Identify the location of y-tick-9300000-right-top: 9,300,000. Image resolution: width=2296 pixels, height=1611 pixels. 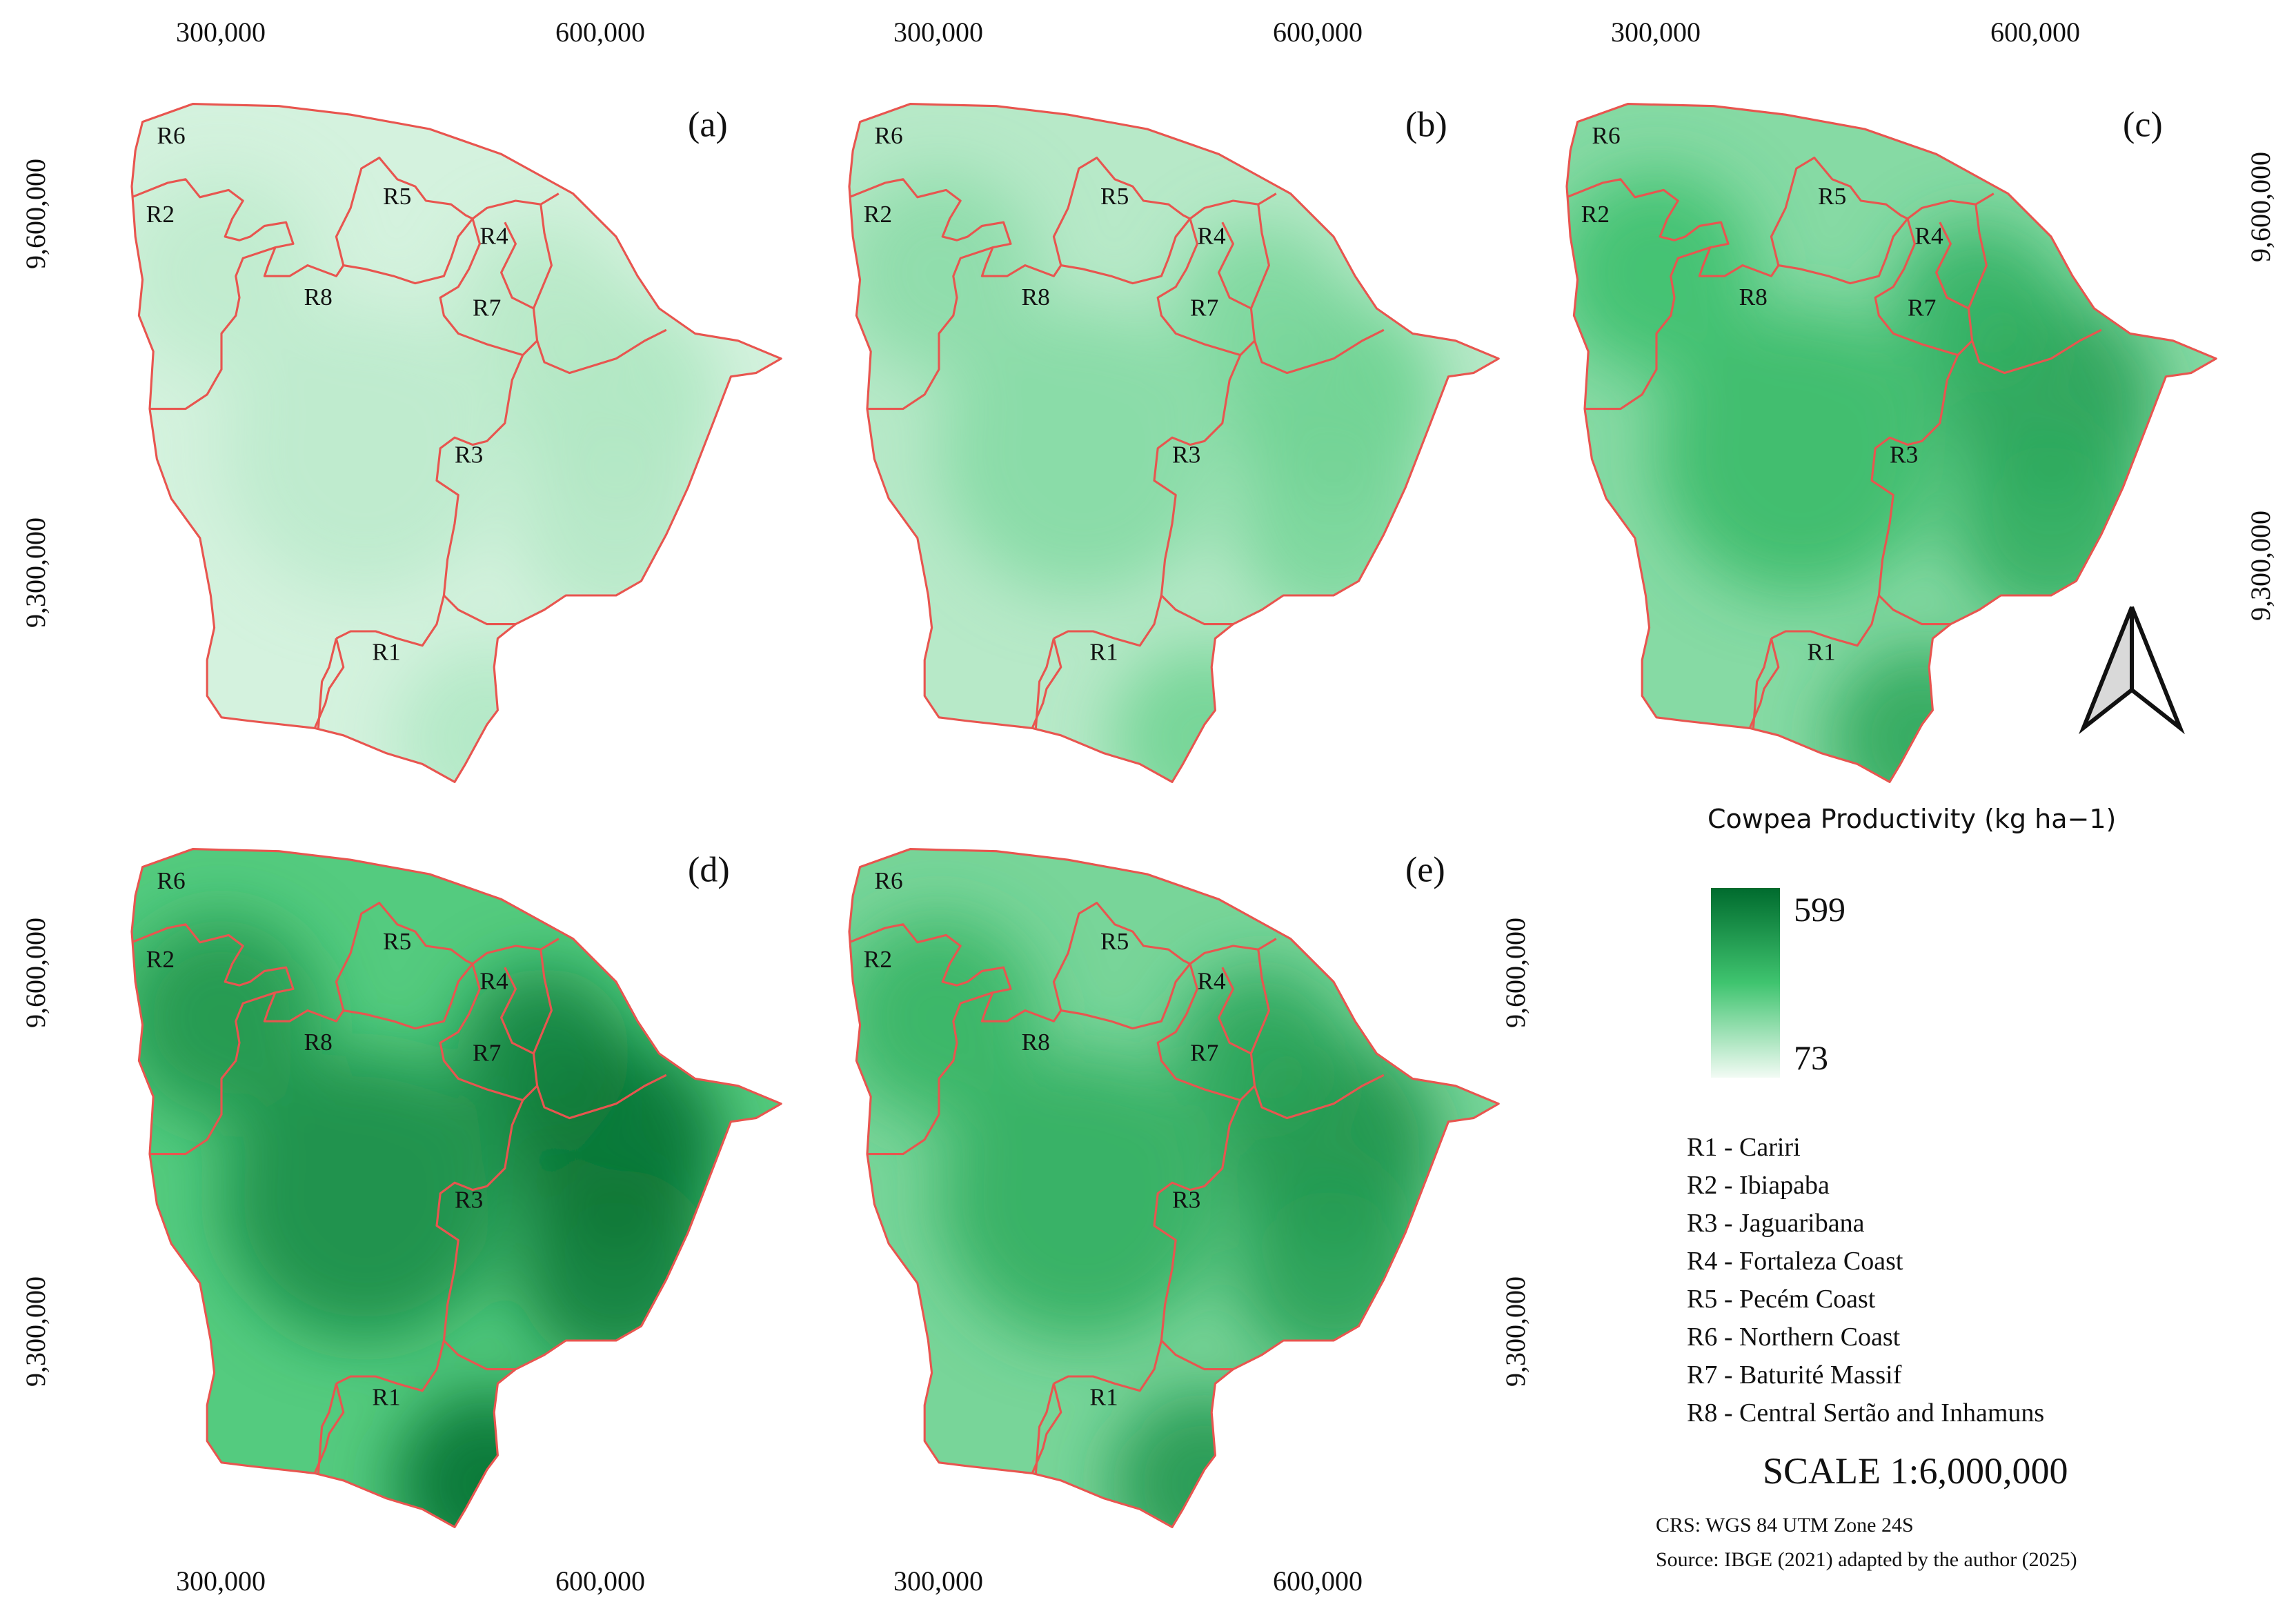
(2260, 566).